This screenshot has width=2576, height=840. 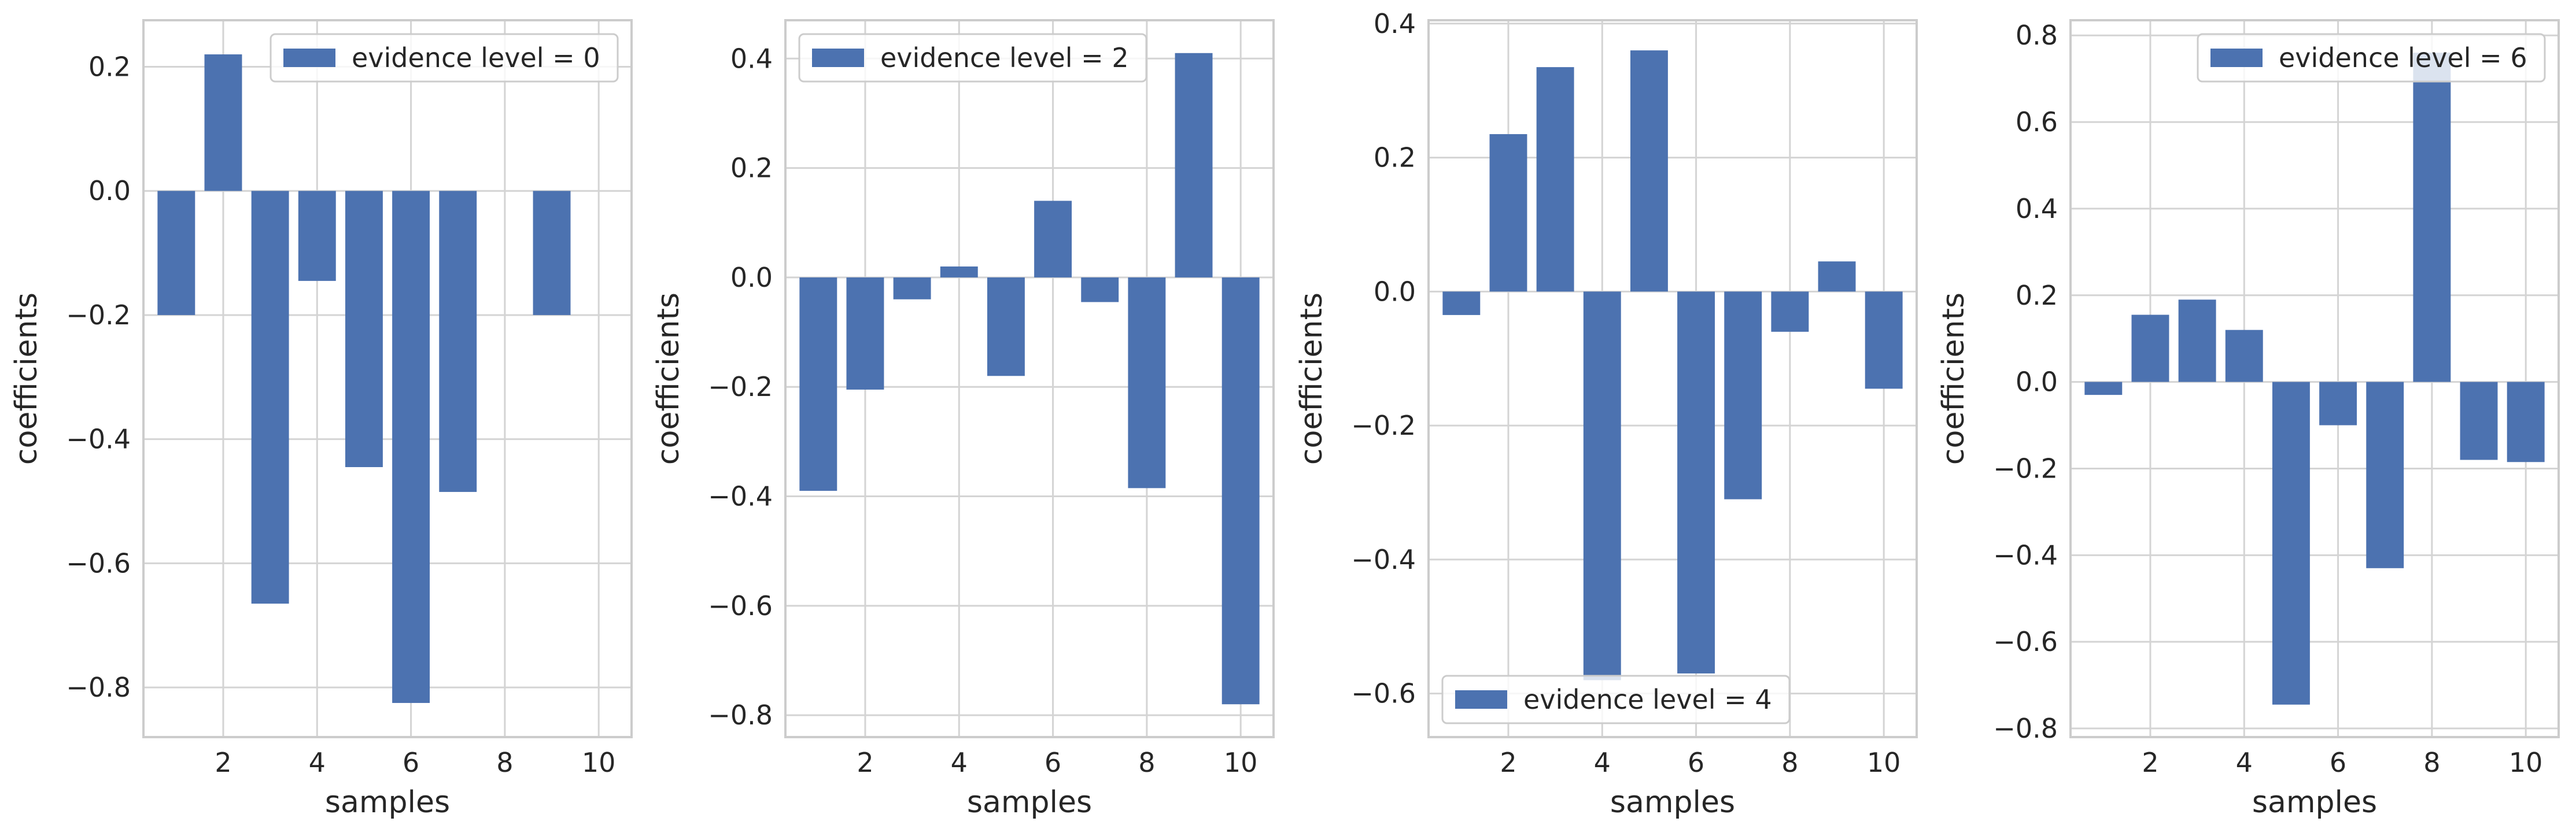 I want to click on legend: evidence level = 4, so click(x=1616, y=699).